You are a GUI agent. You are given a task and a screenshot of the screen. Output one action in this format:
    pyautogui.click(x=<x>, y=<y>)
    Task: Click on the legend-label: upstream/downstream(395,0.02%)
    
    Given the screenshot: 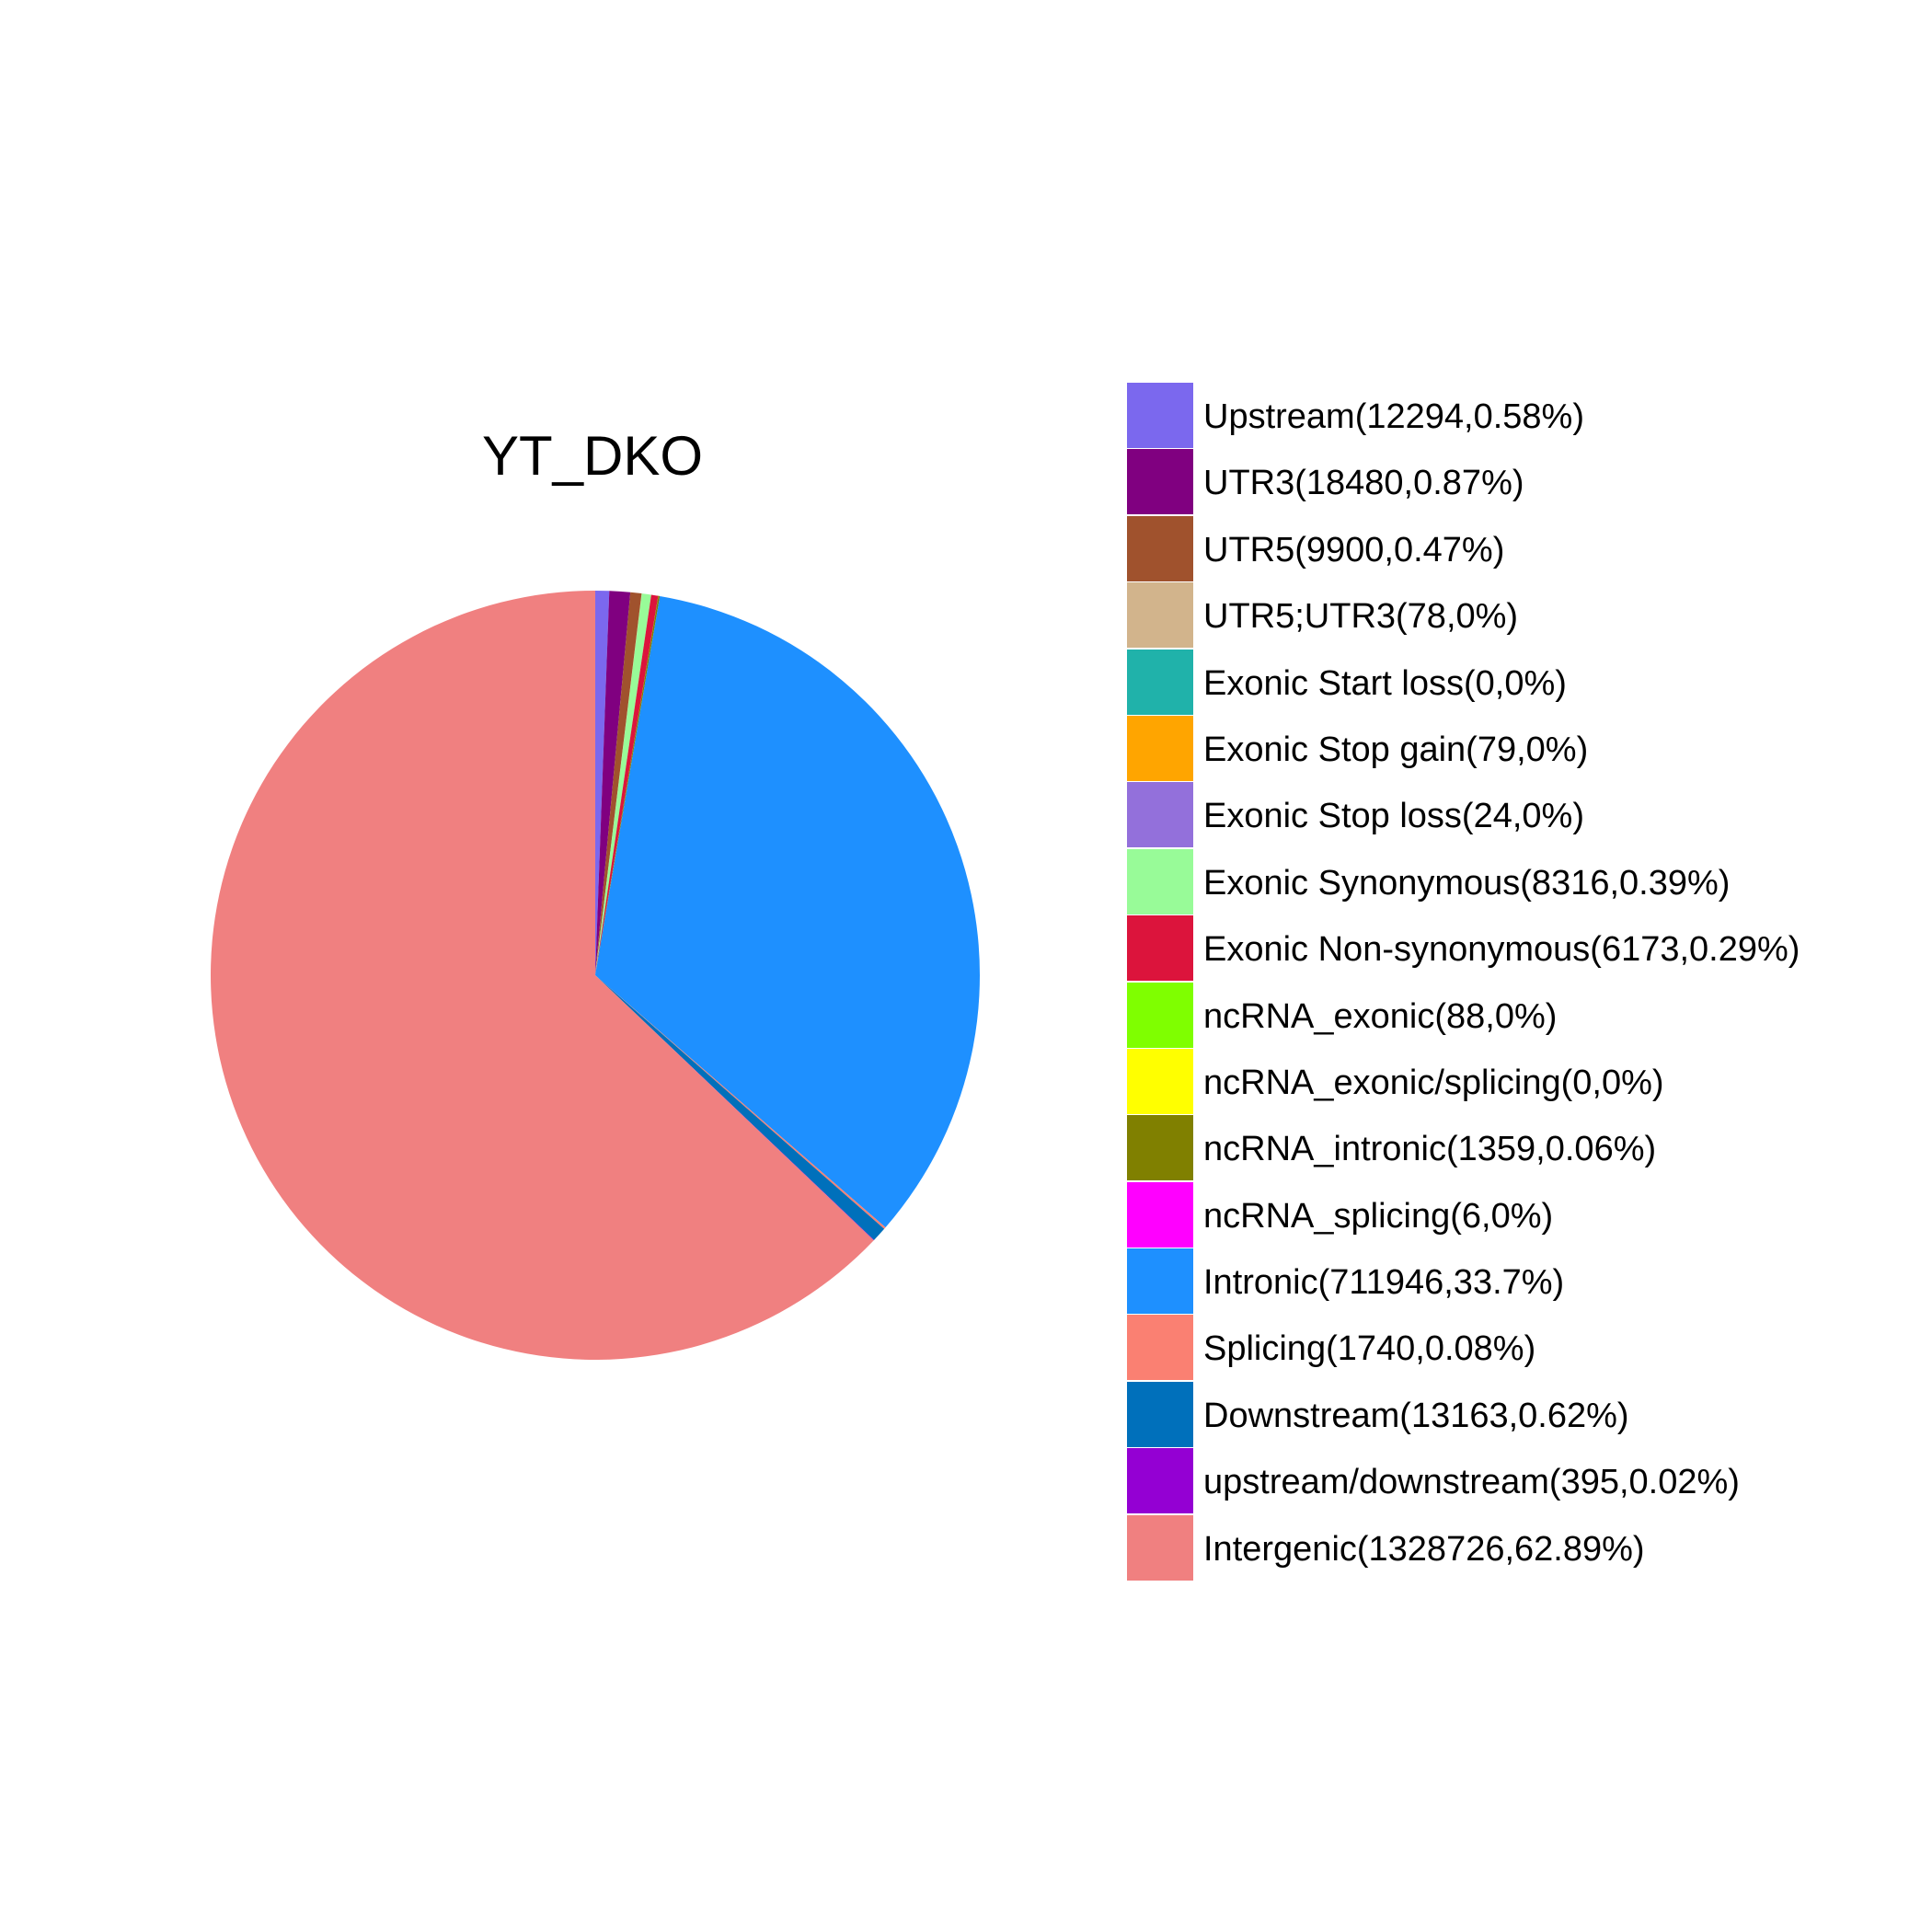 What is the action you would take?
    pyautogui.click(x=1471, y=1482)
    